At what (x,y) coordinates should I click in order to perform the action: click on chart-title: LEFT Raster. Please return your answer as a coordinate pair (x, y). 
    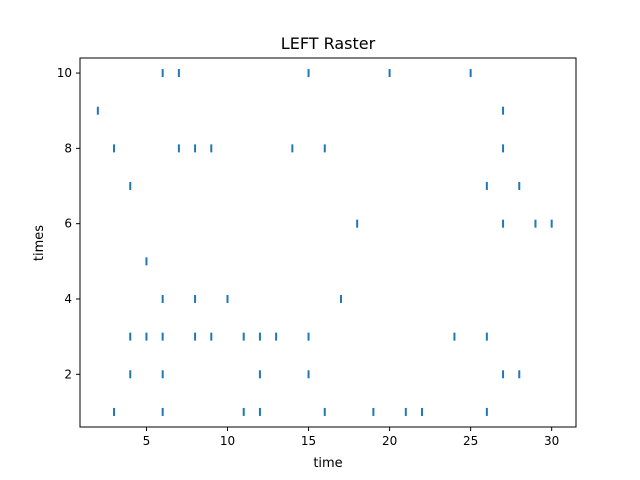
    Looking at the image, I should click on (328, 43).